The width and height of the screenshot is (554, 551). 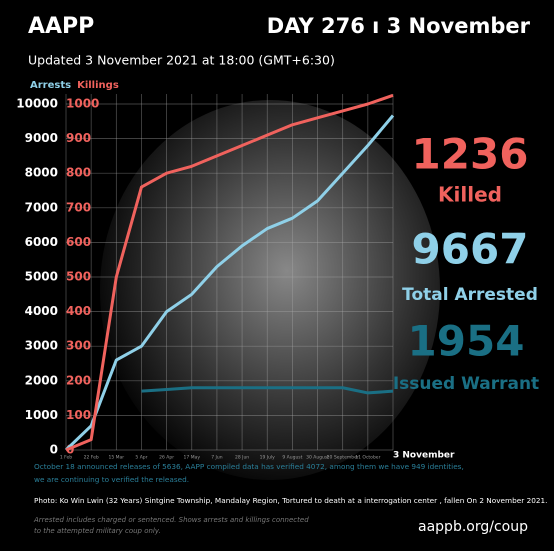 I want to click on arrested-count: 9667, so click(x=470, y=249).